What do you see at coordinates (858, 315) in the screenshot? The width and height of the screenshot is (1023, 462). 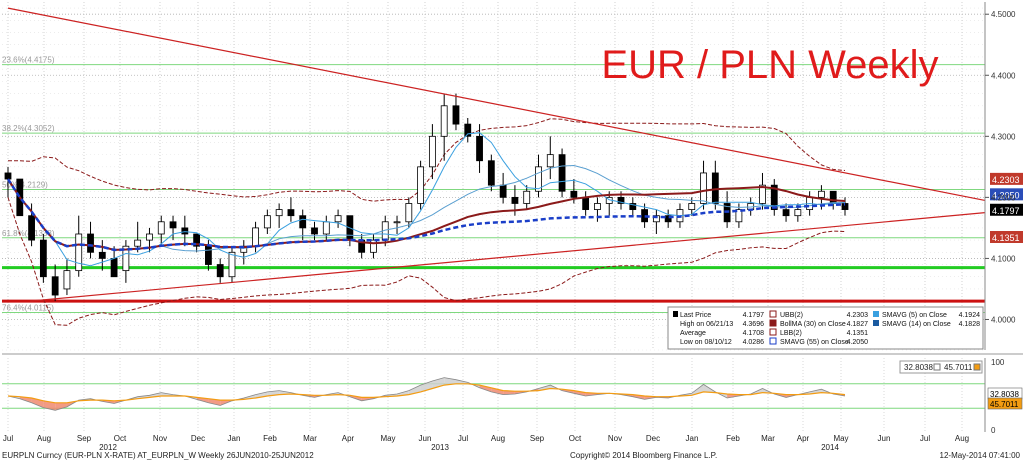 I see `legend-value: 4.2303` at bounding box center [858, 315].